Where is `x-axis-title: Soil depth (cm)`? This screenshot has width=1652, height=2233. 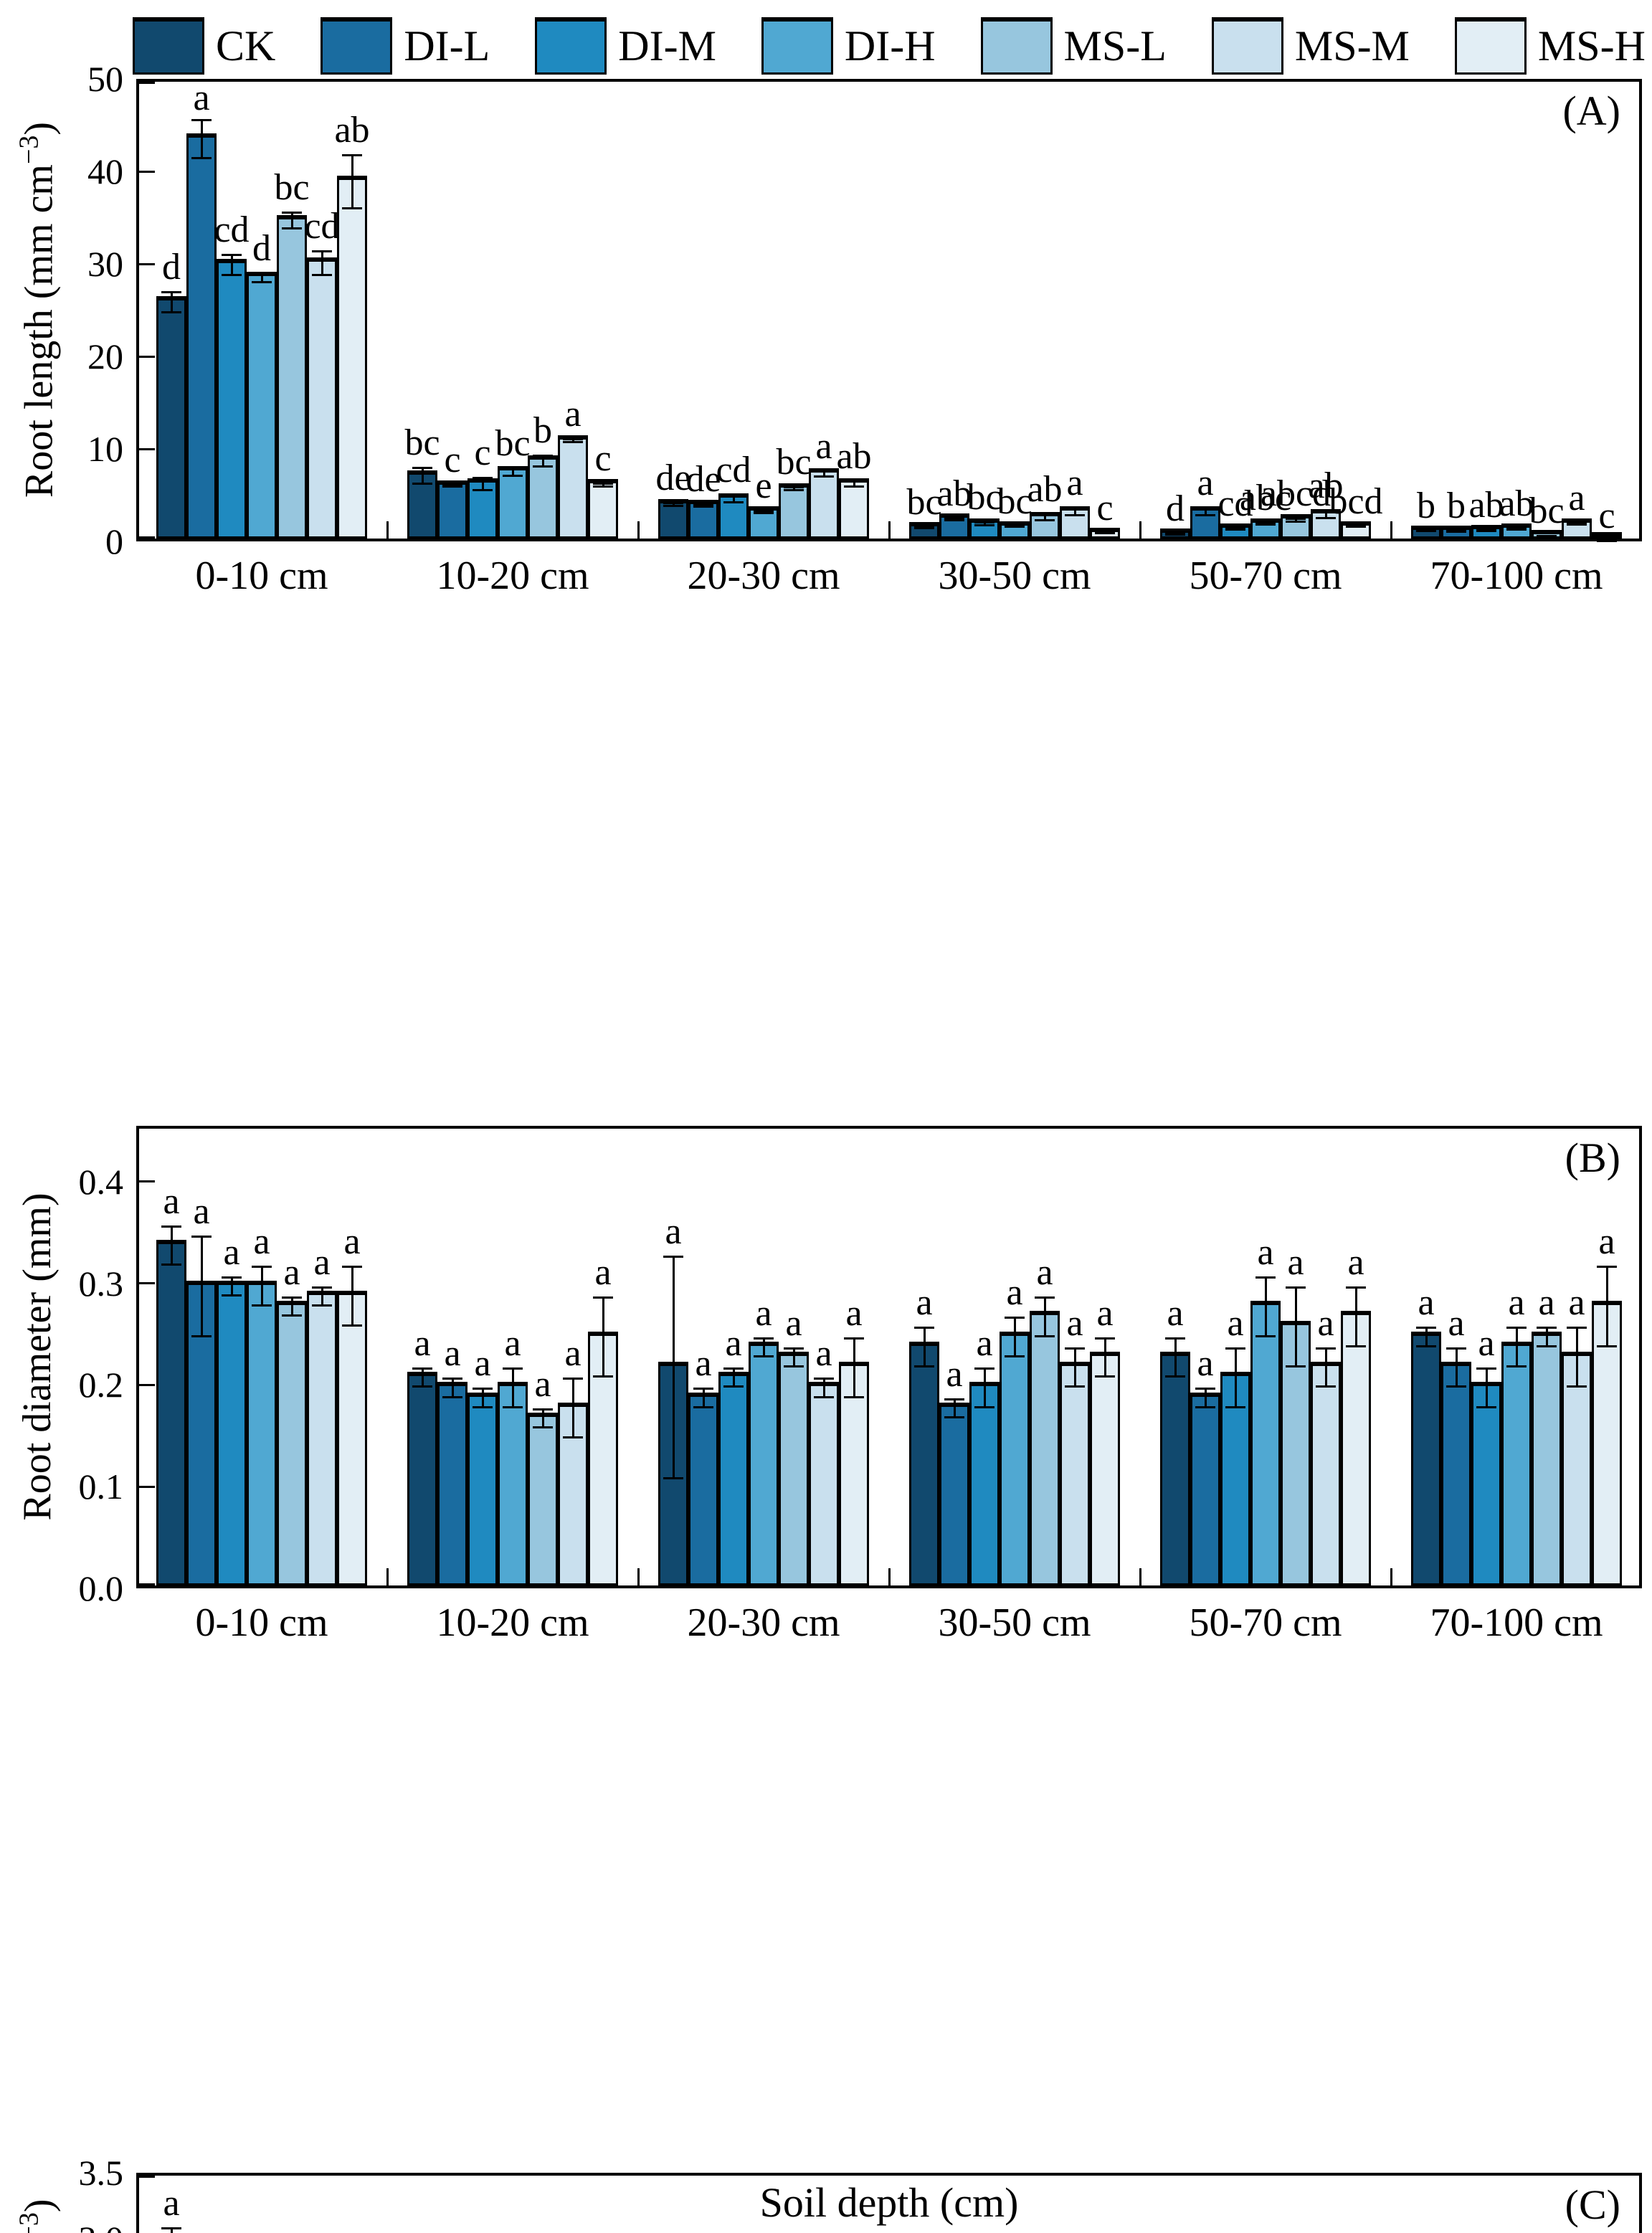 x-axis-title: Soil depth (cm) is located at coordinates (889, 2202).